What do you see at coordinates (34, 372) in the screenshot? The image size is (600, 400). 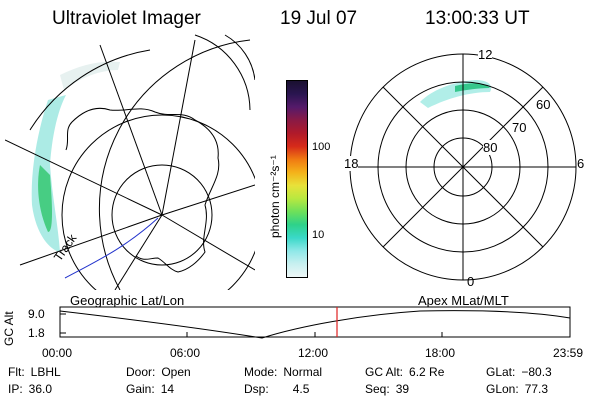 I see `info-flt: Flt: LBHL` at bounding box center [34, 372].